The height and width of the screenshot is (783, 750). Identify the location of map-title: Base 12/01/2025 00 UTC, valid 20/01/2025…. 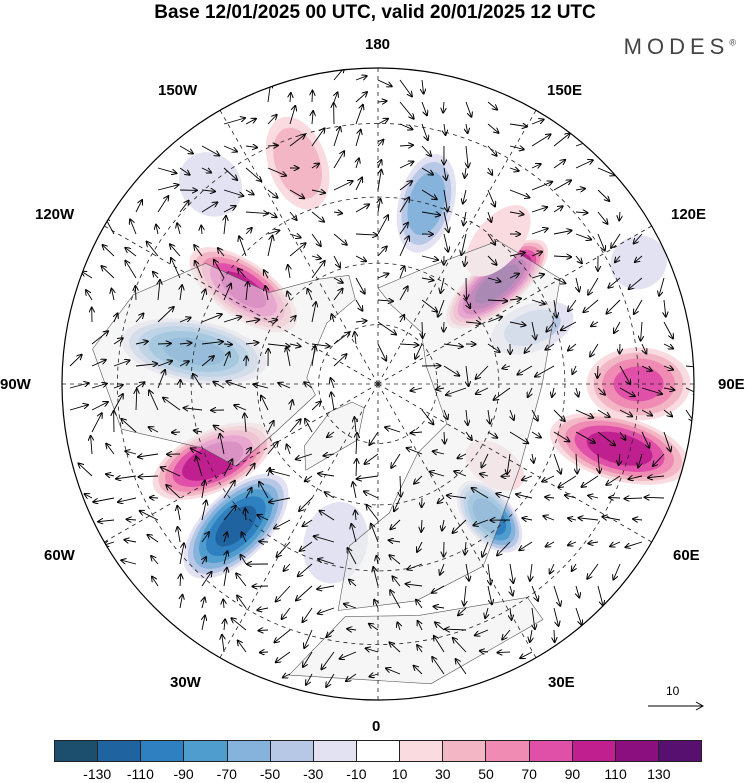
(375, 12).